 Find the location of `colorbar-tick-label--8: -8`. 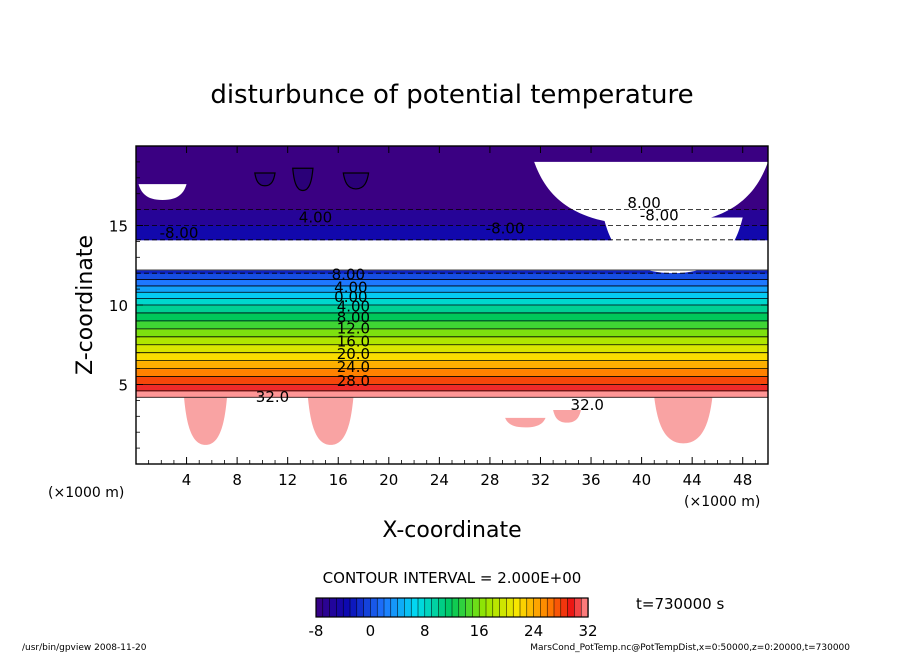

colorbar-tick-label--8: -8 is located at coordinates (316, 631).